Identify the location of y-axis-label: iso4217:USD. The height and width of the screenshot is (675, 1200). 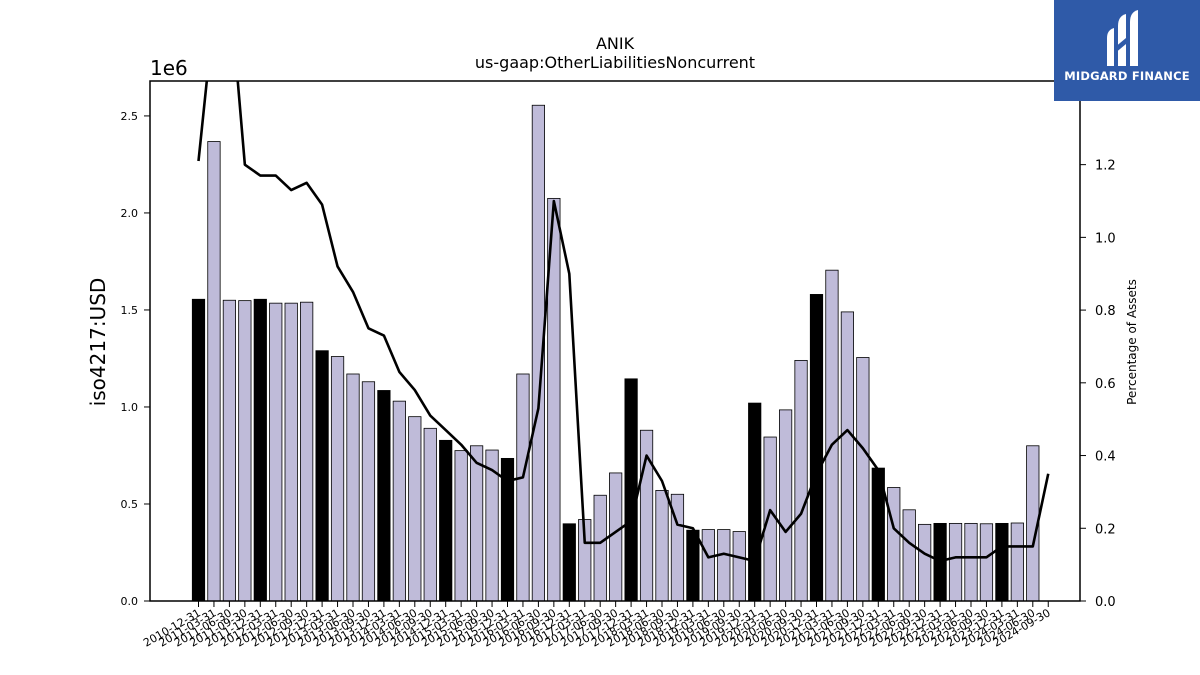
(98, 342).